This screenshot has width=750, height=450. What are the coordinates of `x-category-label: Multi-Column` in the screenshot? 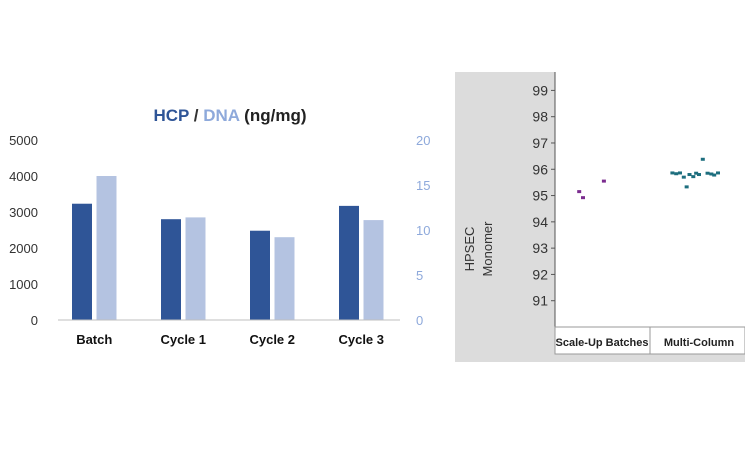 It's located at (699, 343).